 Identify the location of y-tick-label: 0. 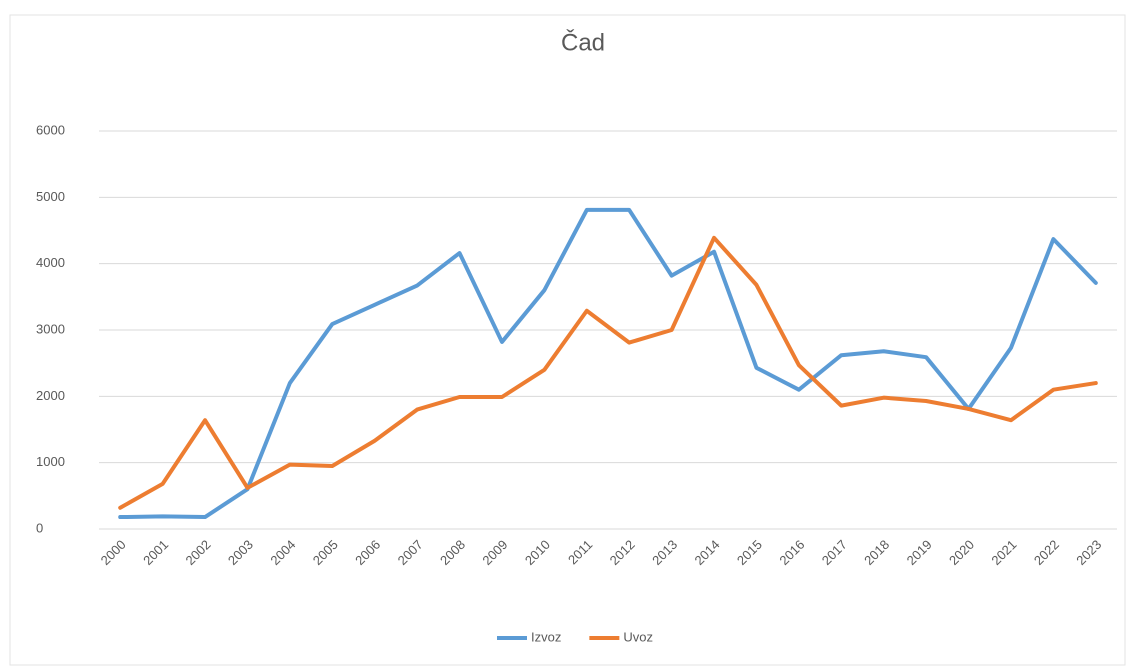
(39, 527).